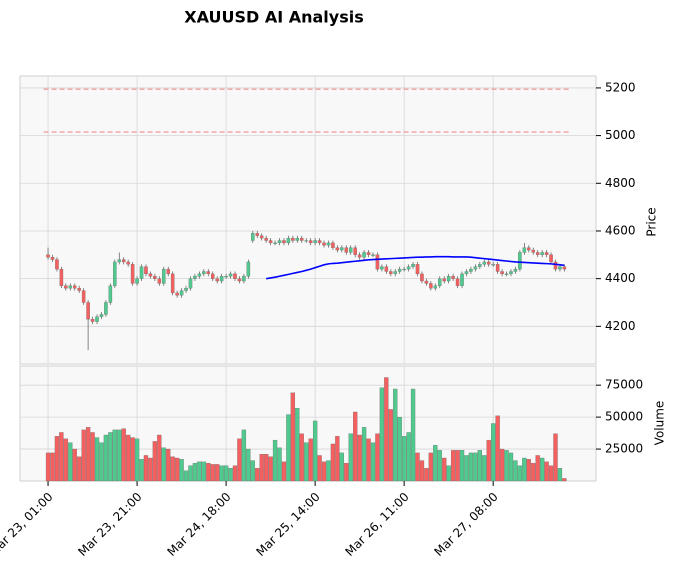 The height and width of the screenshot is (577, 677). What do you see at coordinates (620, 87) in the screenshot?
I see `y-tick-label: 5200` at bounding box center [620, 87].